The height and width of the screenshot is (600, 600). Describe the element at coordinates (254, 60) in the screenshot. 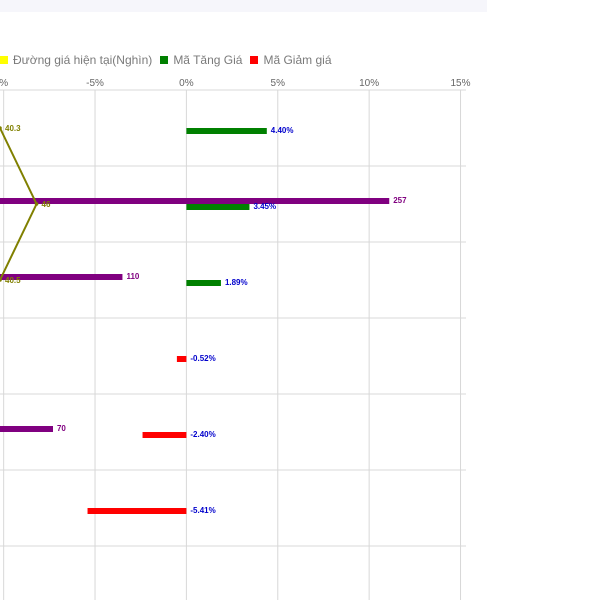

I see `legend-swatch-decrease` at that location.